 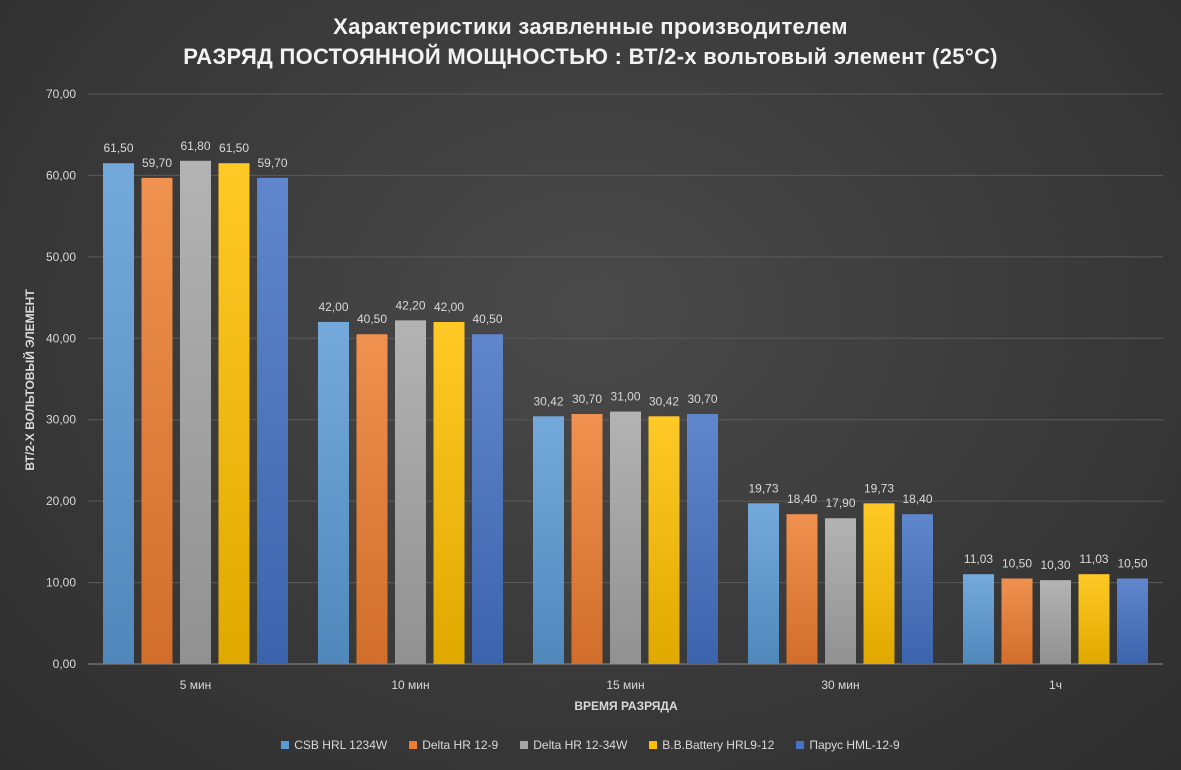 I want to click on y-axis-title: ВТ/2-Х ВОЛЬТОВЫЙ ЭЛЕМЕНТ, so click(x=29, y=380).